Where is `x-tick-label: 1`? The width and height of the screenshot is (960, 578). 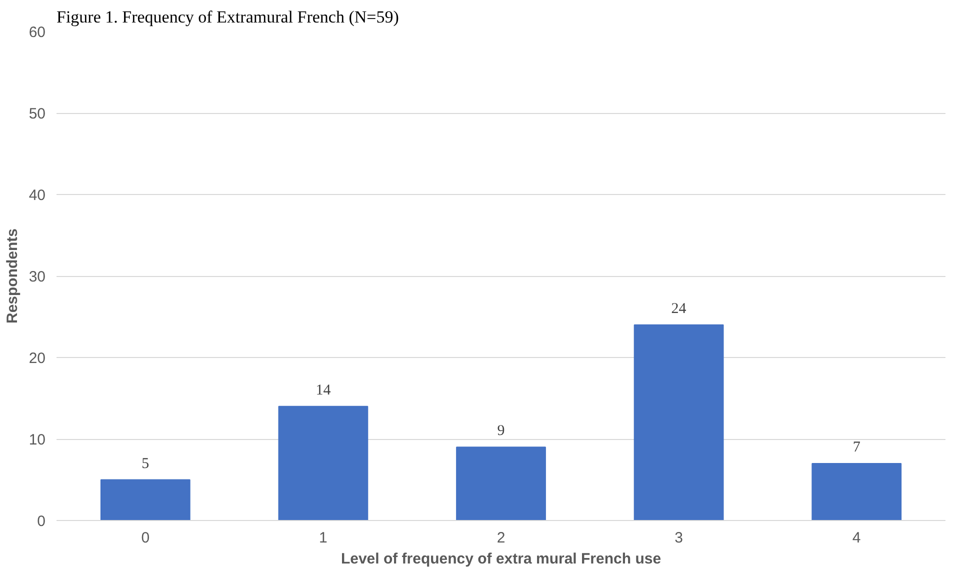 x-tick-label: 1 is located at coordinates (323, 538).